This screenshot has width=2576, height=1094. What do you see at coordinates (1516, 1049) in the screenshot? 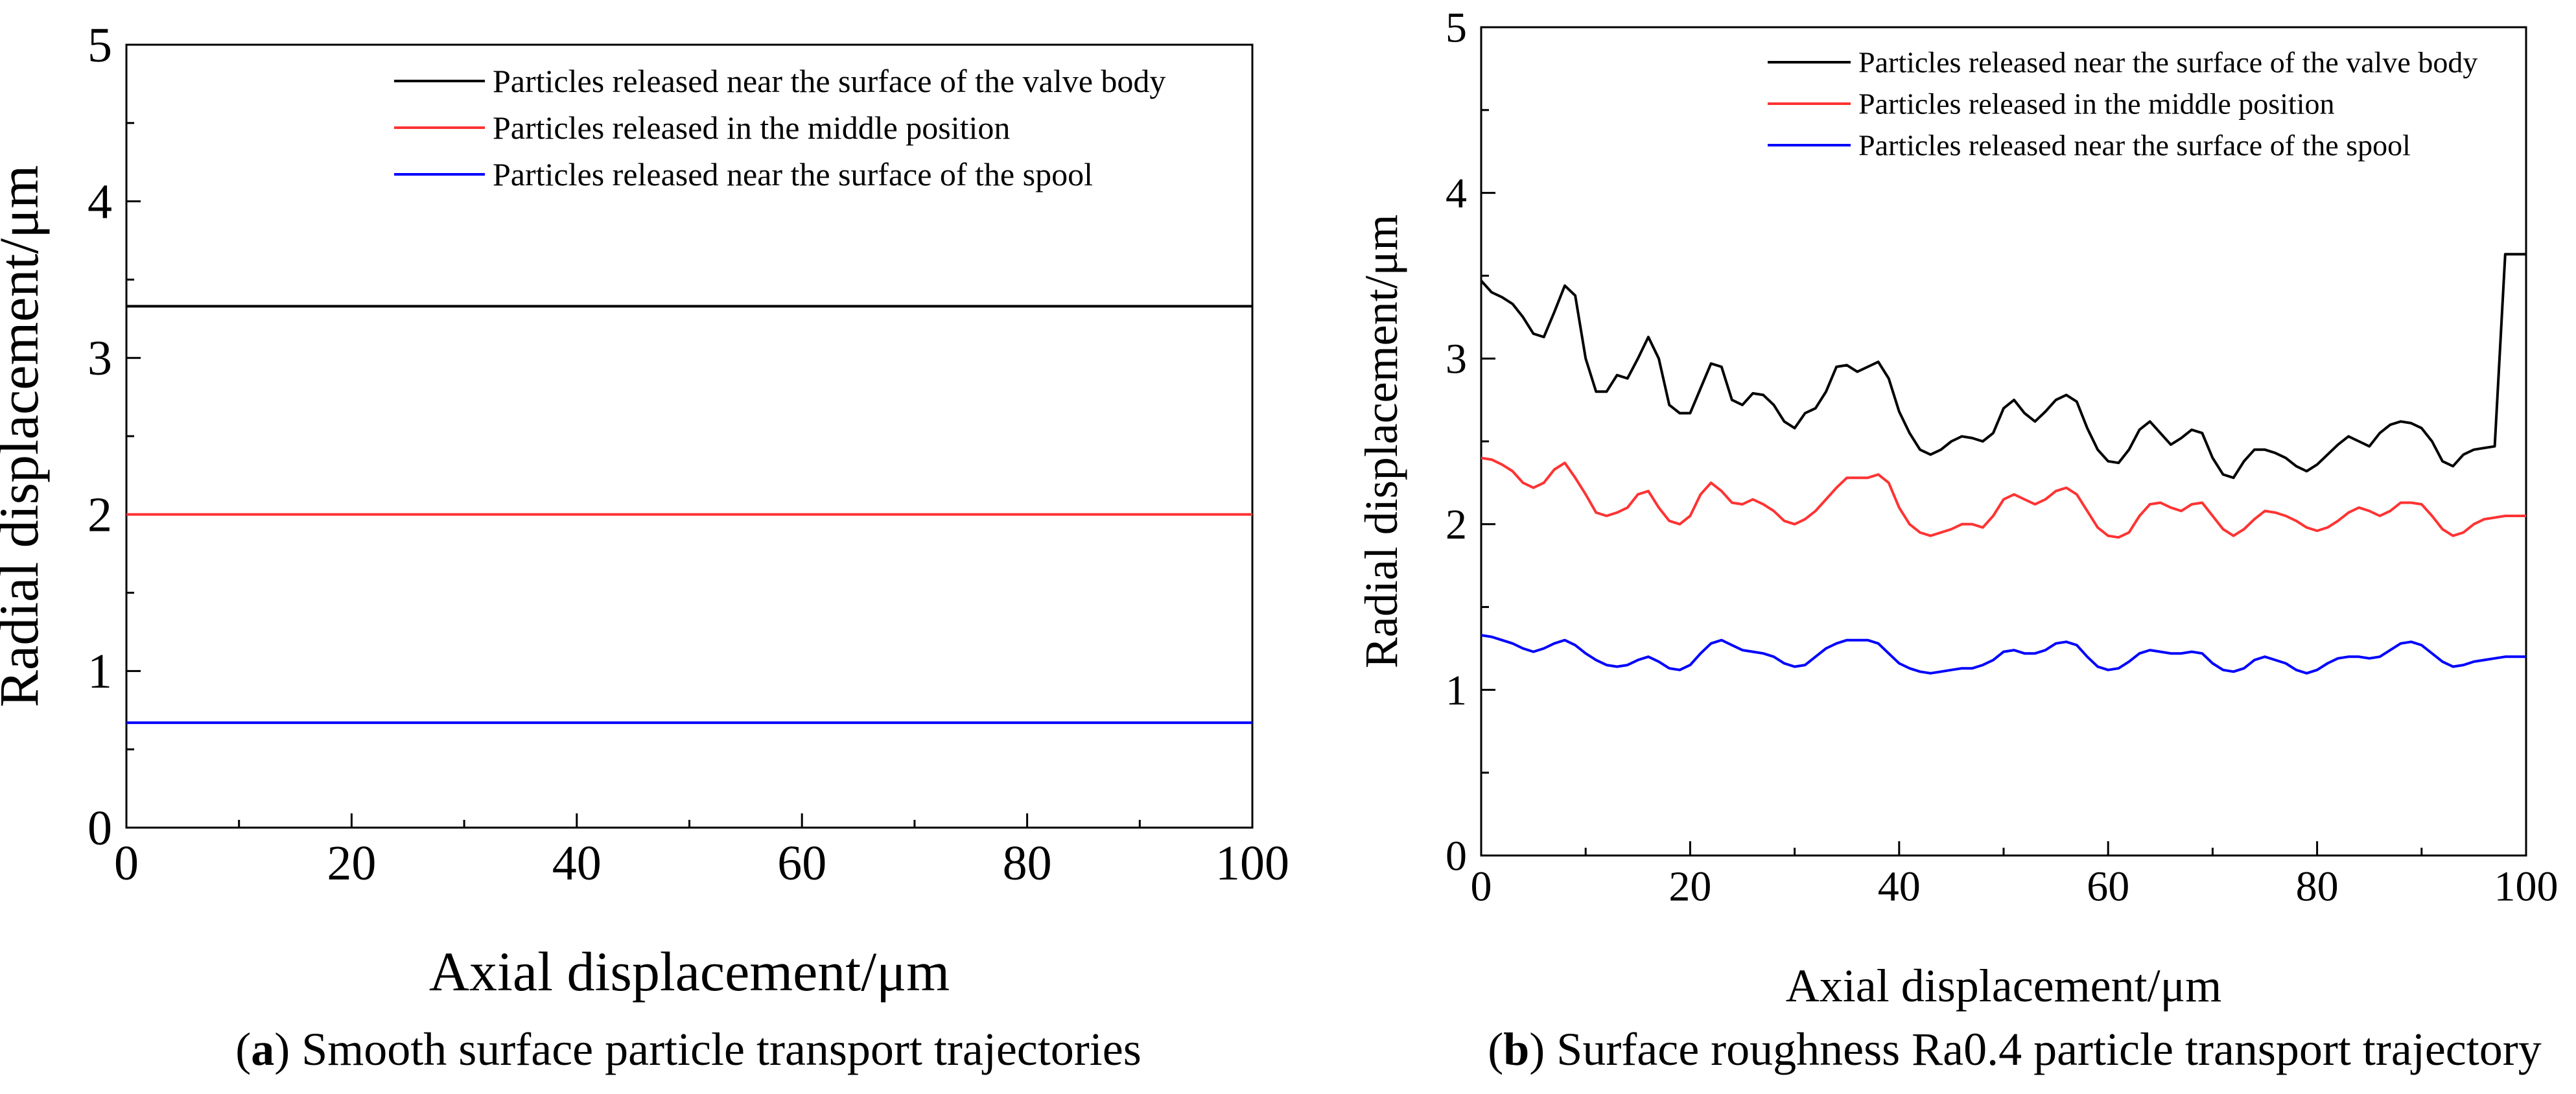
I see `caption-letter: b` at bounding box center [1516, 1049].